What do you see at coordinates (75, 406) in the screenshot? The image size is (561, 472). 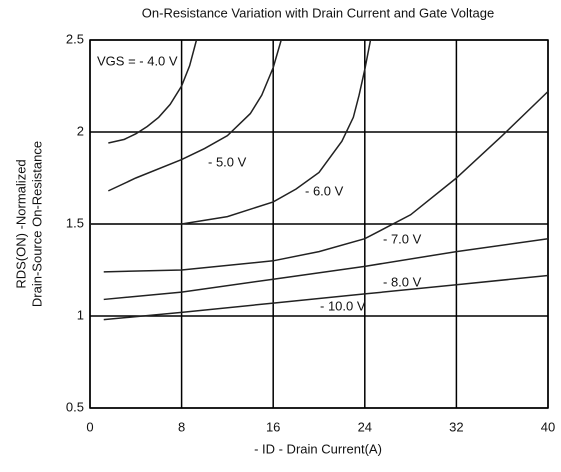 I see `y-tick-label: 0.5` at bounding box center [75, 406].